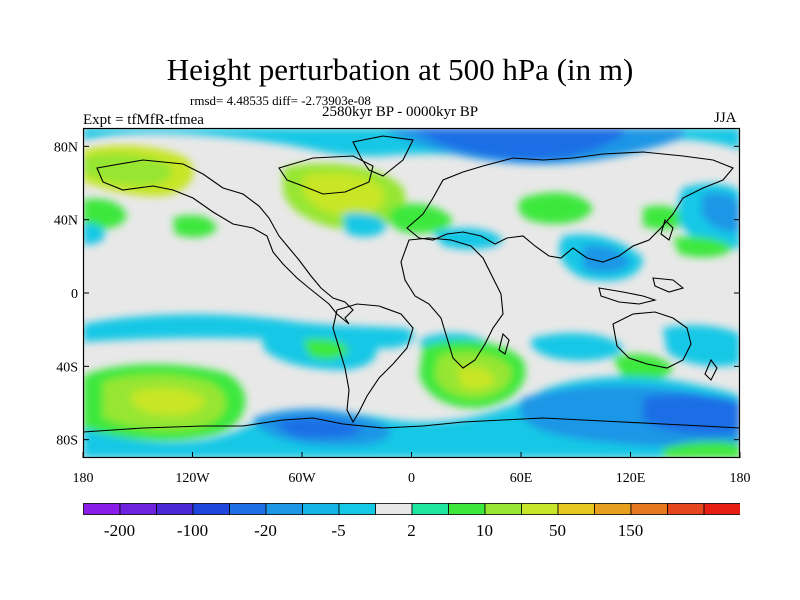 This screenshot has height=600, width=800. I want to click on colorbar-label: 150, so click(631, 530).